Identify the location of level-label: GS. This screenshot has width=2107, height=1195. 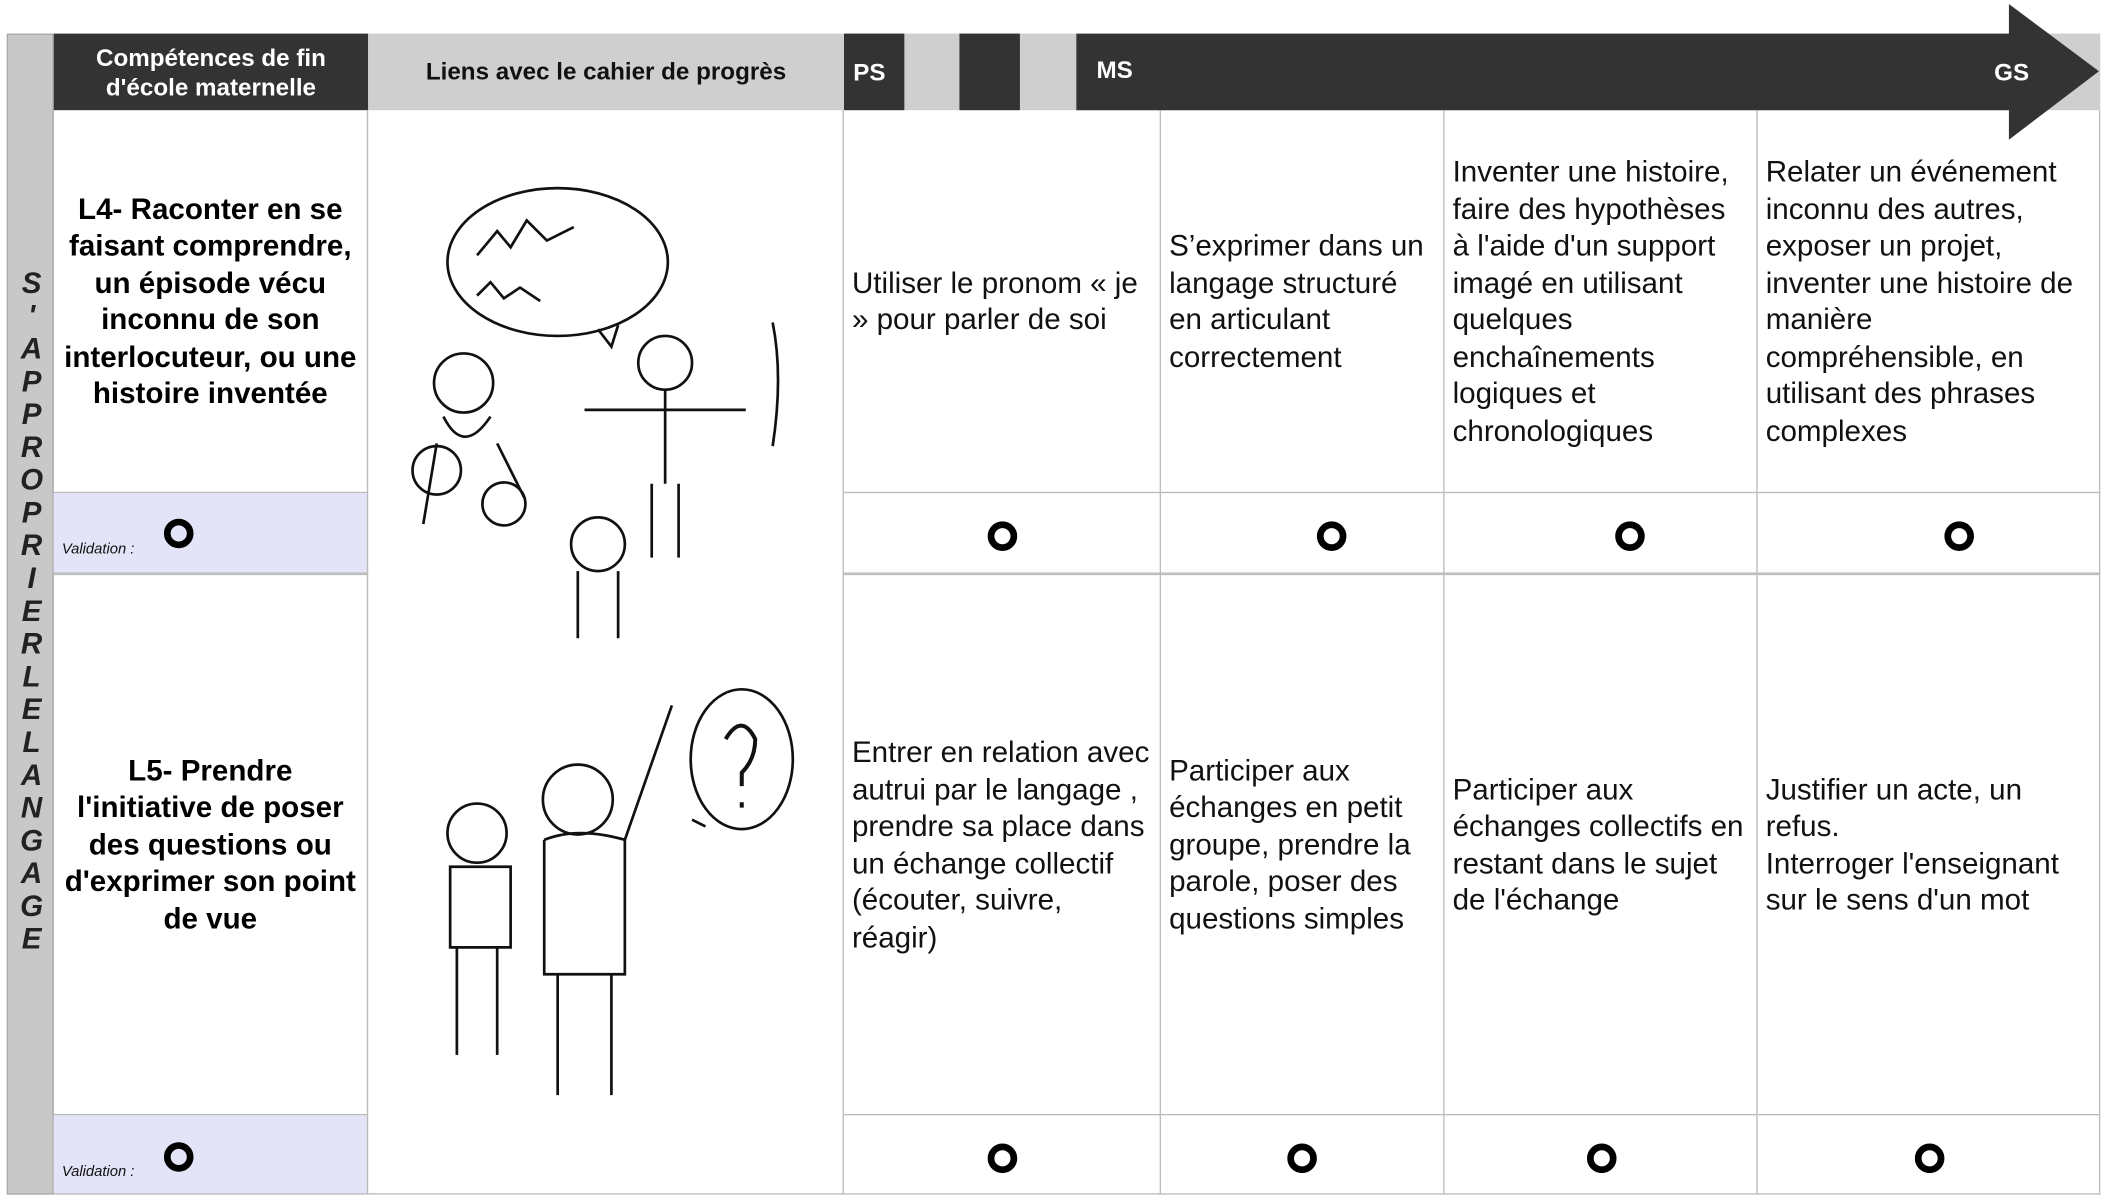
(2012, 72).